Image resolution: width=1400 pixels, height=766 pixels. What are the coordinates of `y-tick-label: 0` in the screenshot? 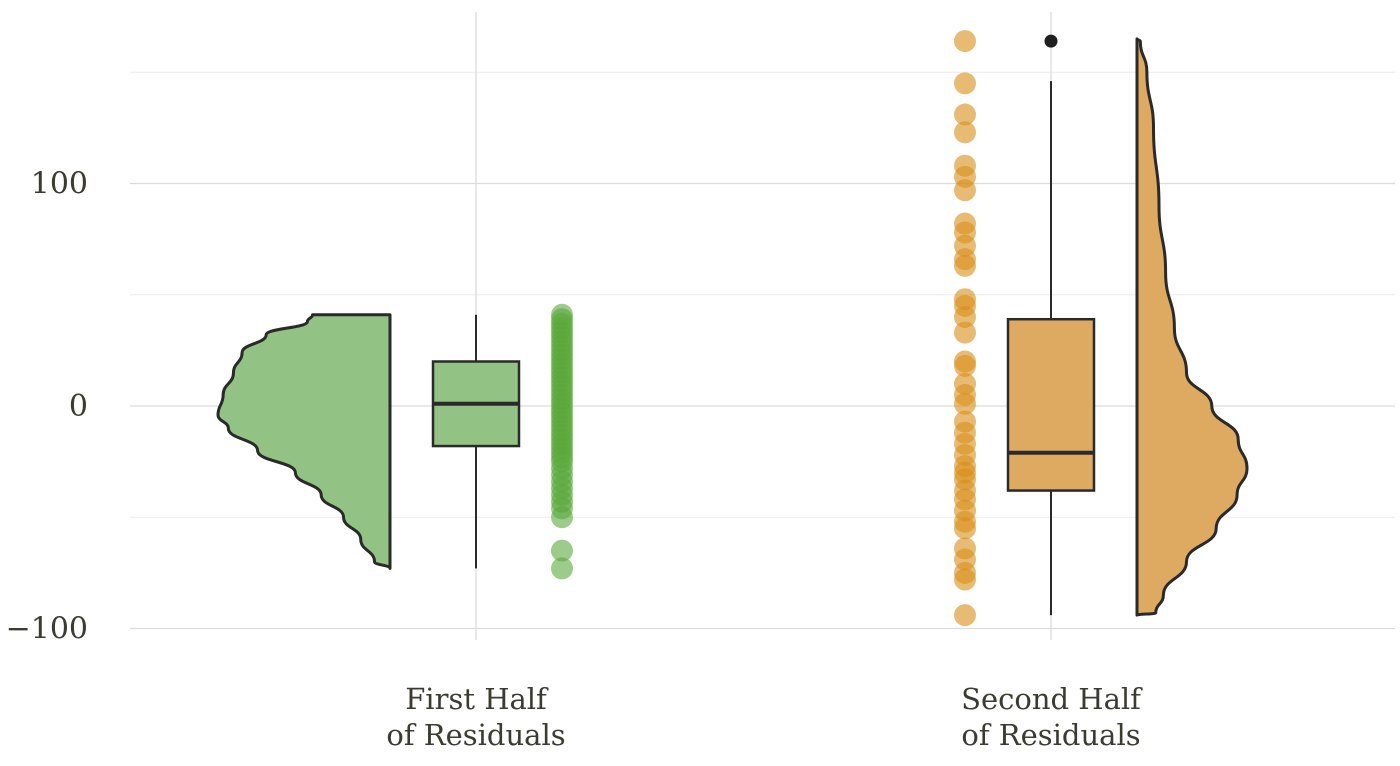 It's located at (78, 406).